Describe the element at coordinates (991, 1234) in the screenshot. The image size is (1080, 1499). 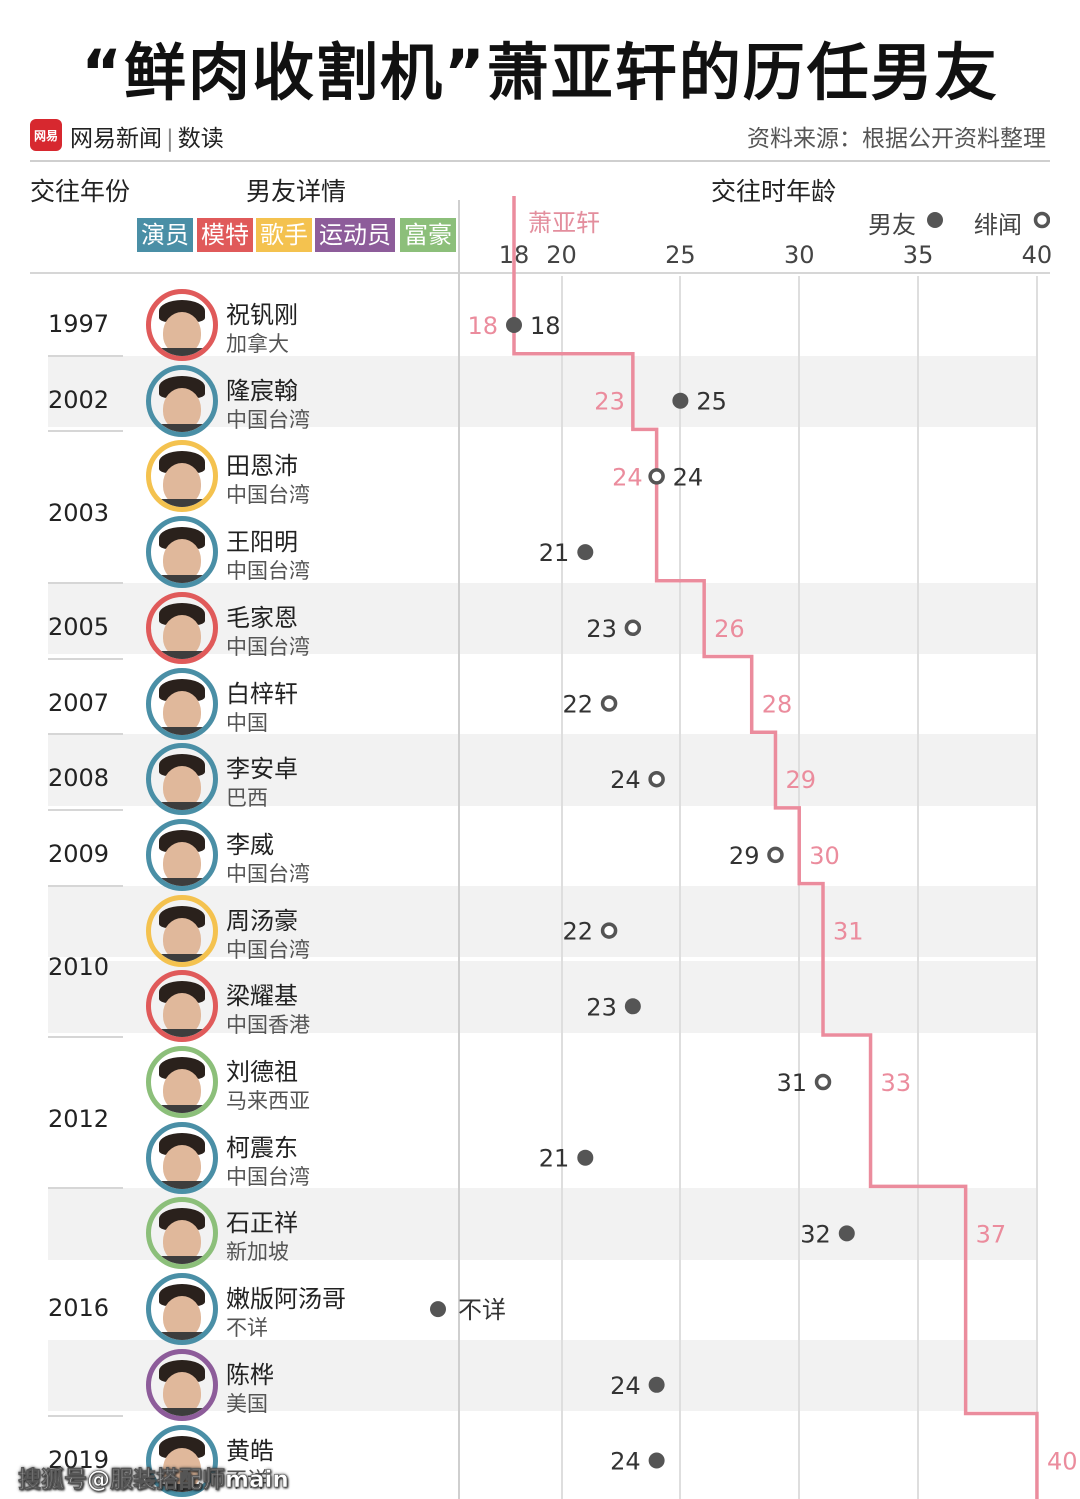
I see `self-age-label: 37` at that location.